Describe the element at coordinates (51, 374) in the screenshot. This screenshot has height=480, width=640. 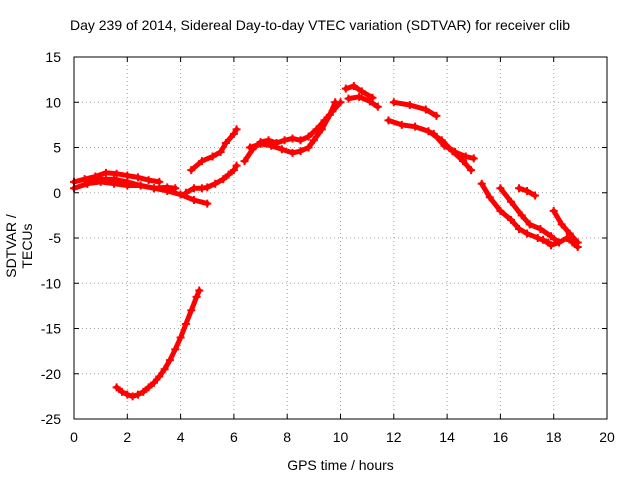
I see `y-tick-label: -20` at that location.